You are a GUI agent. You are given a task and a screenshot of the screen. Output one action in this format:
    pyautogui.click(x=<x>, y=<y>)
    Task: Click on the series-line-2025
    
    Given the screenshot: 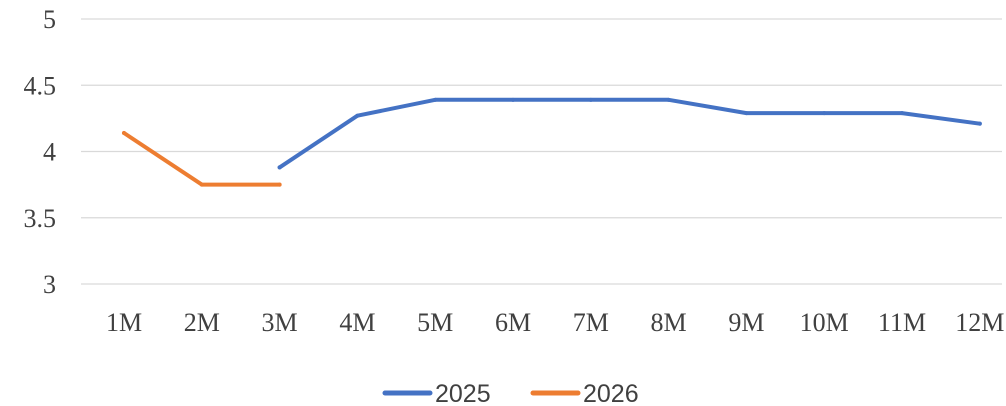 What is the action you would take?
    pyautogui.click(x=629, y=133)
    